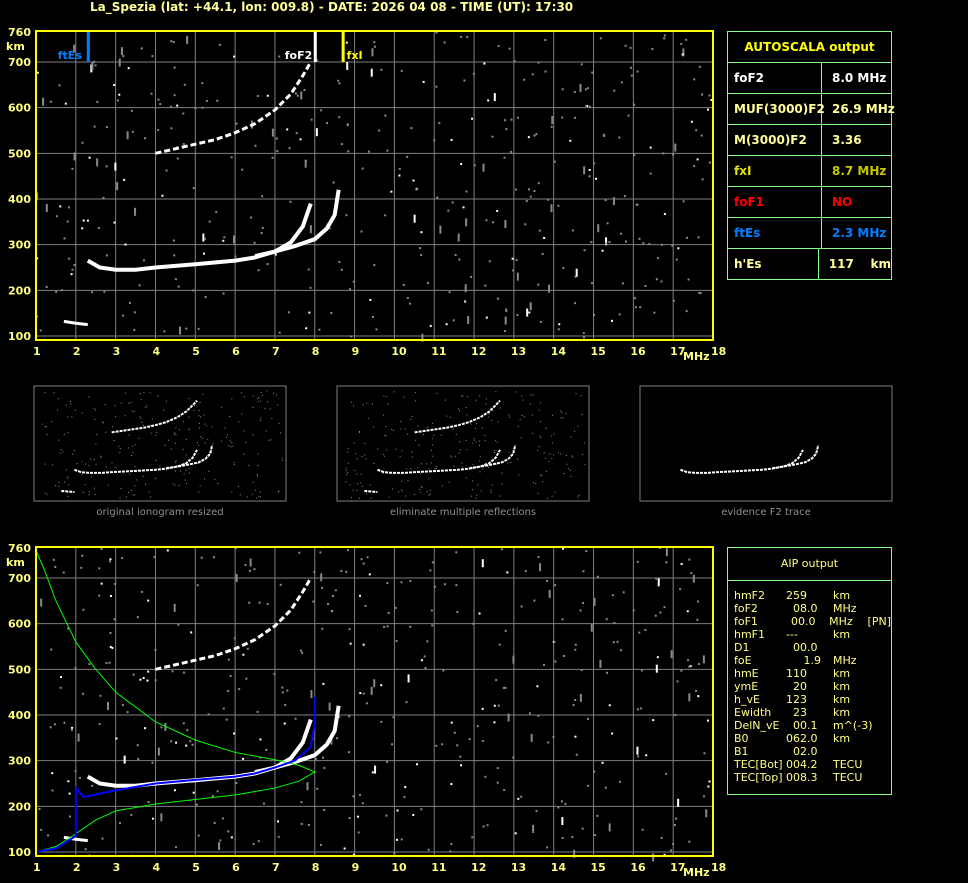 Image resolution: width=968 pixels, height=883 pixels. Describe the element at coordinates (299, 55) in the screenshot. I see `marker-label-fof2: foF2` at that location.